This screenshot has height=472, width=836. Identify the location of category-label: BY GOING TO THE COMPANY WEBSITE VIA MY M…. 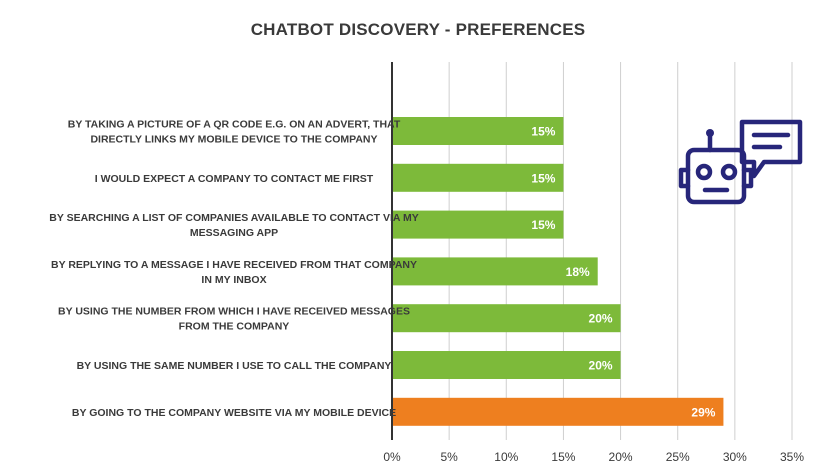
(234, 413).